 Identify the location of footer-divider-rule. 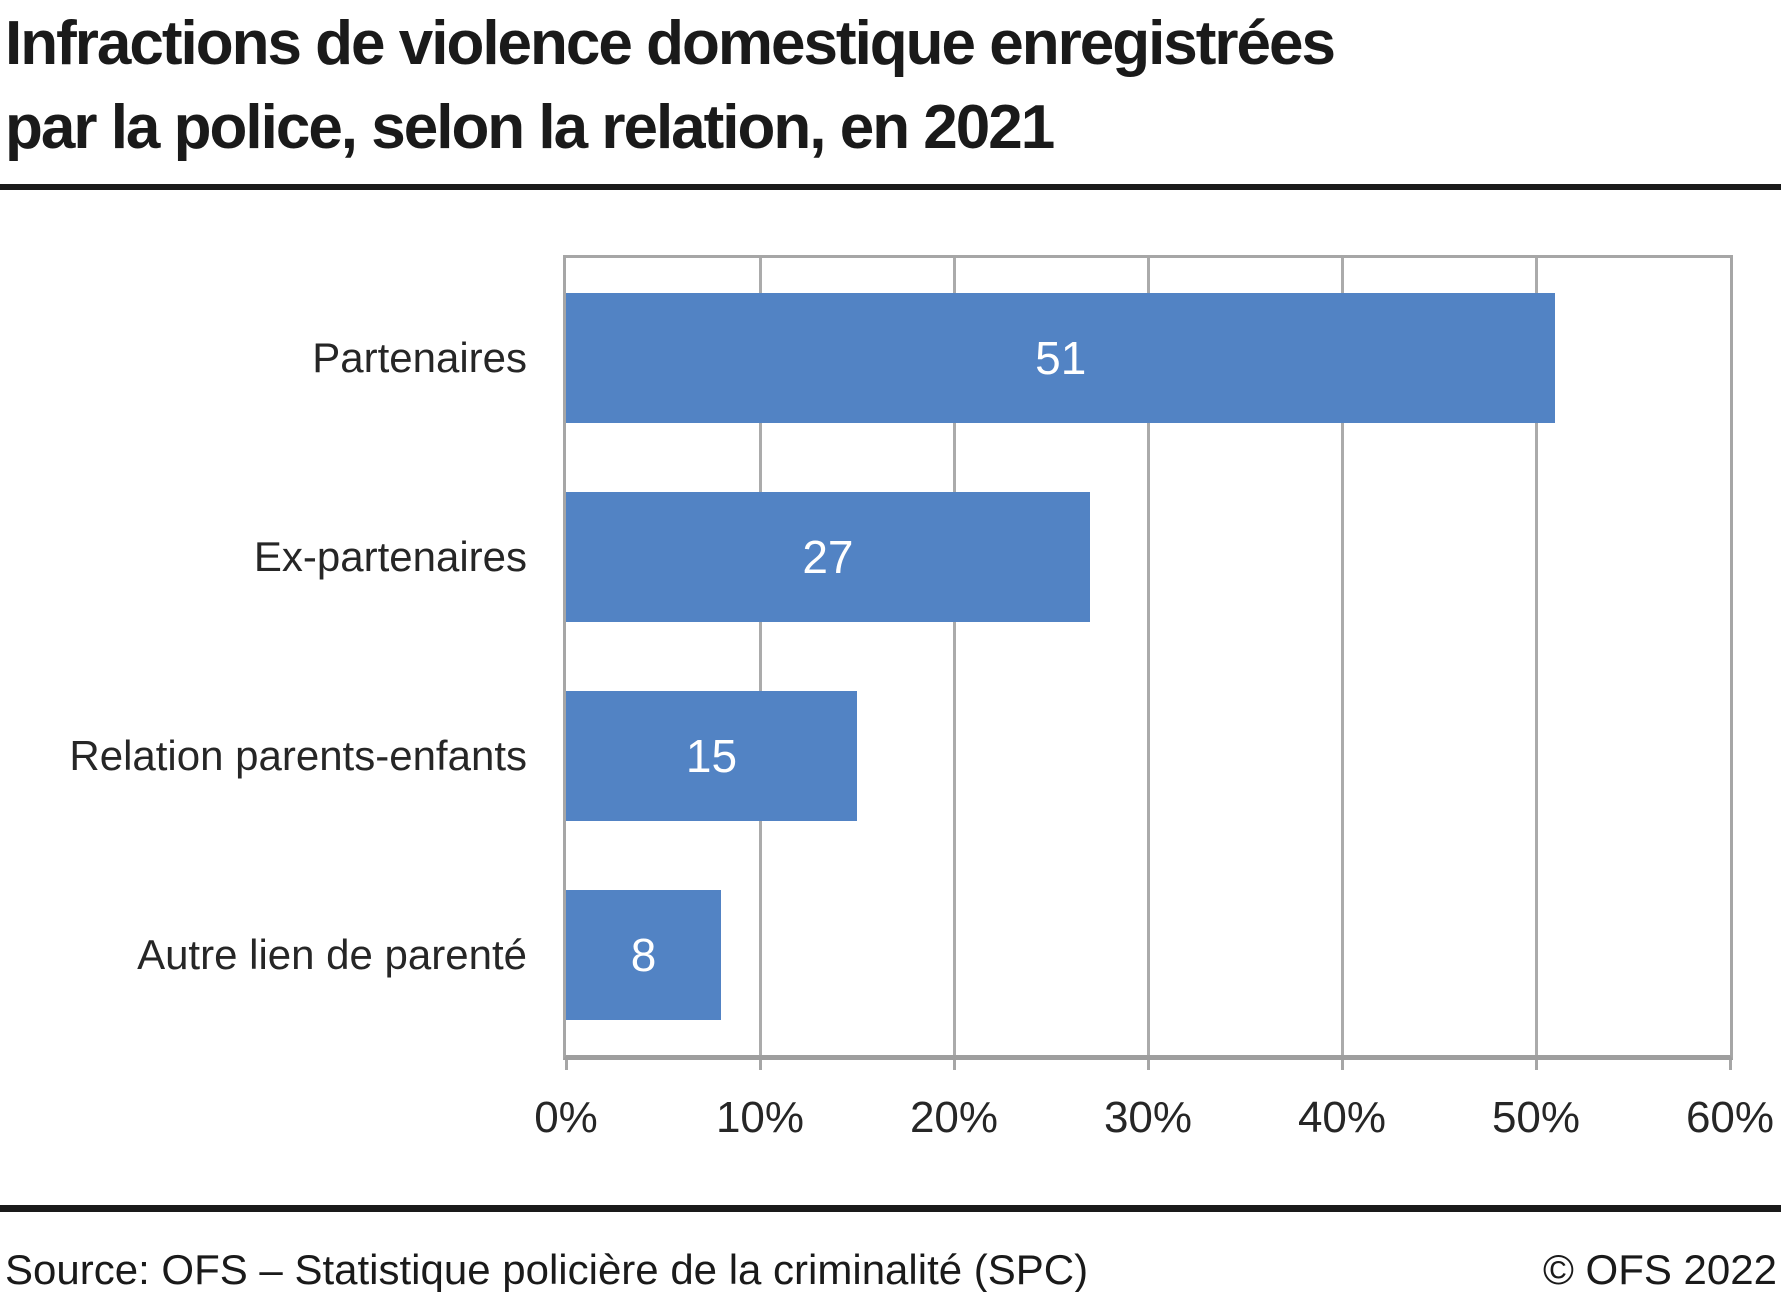
(890, 1208).